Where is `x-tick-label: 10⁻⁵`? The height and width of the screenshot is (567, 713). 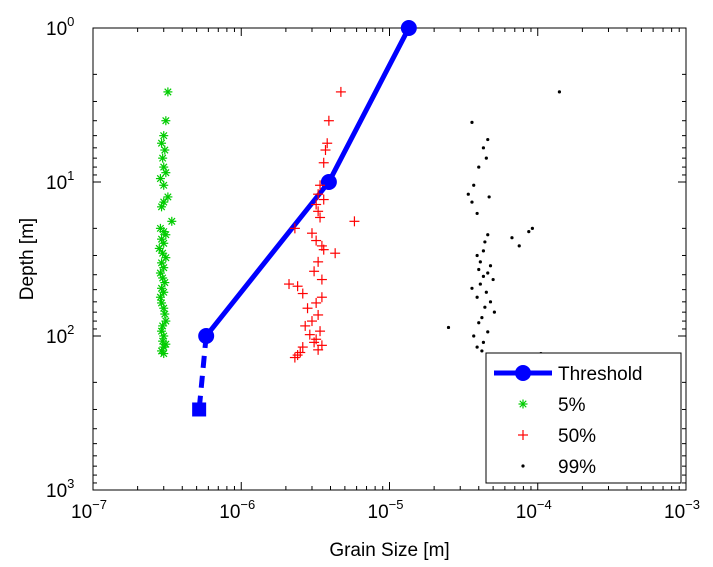
x-tick-label: 10⁻⁵ is located at coordinates (386, 510).